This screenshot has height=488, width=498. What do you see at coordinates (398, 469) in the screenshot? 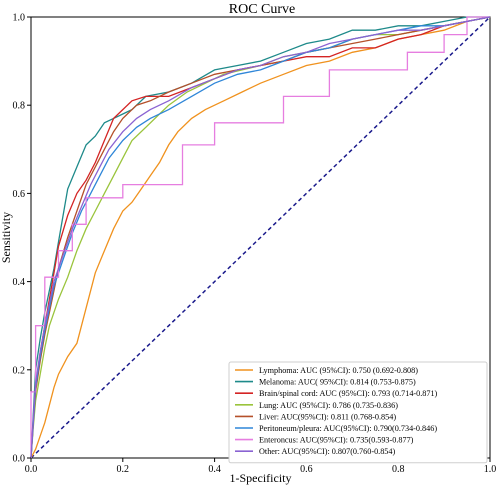
I see `x-tick-label: 0.8` at bounding box center [398, 469].